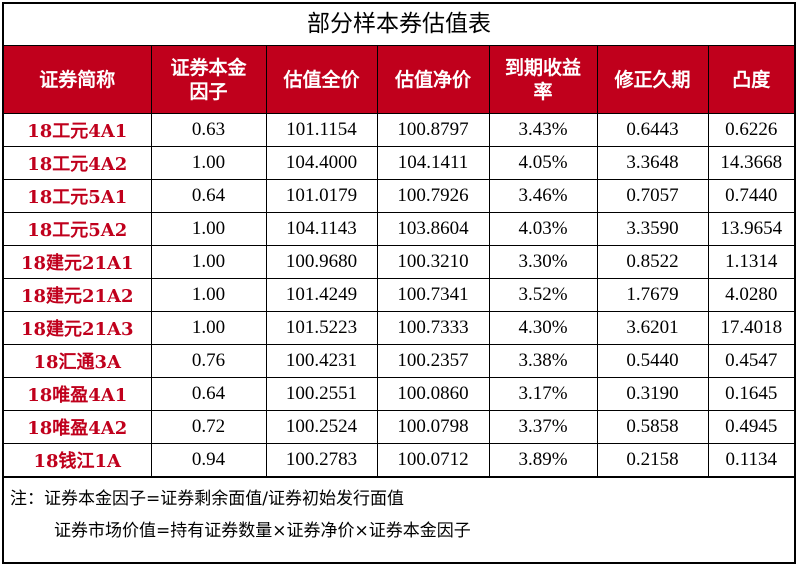 This screenshot has width=800, height=568. What do you see at coordinates (321, 460) in the screenshot?
I see `cell-dirty-price: 100.2783` at bounding box center [321, 460].